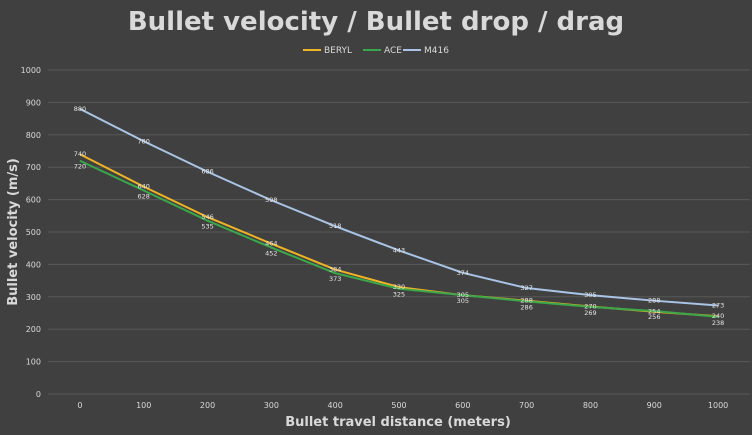 Image resolution: width=752 pixels, height=435 pixels. I want to click on legend-label-beryl: BERYL, so click(338, 51).